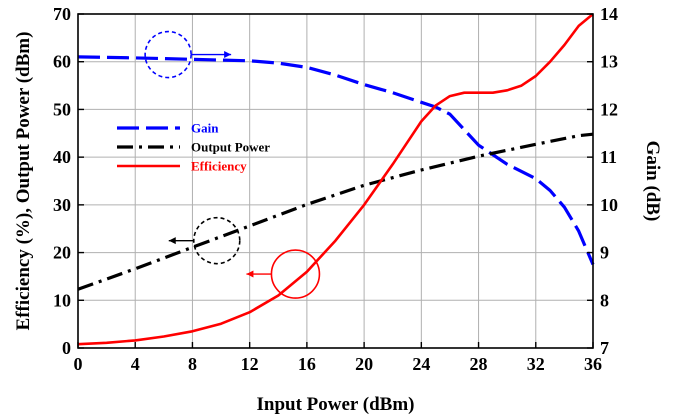 The image size is (673, 418). What do you see at coordinates (192, 364) in the screenshot?
I see `x-tick-label: 8` at bounding box center [192, 364].